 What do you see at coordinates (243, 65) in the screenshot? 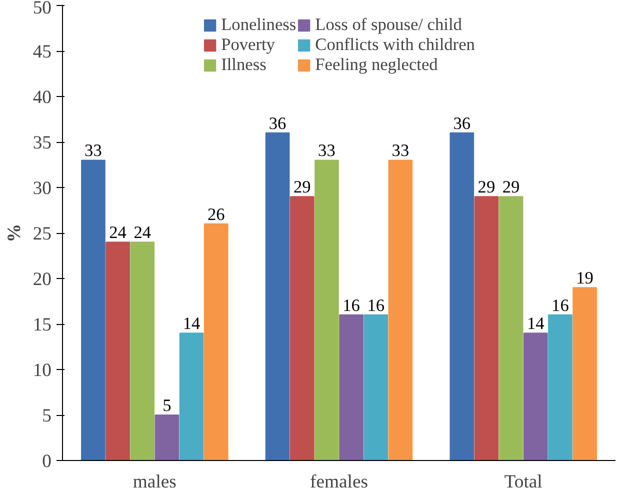
I see `legend-label: Illness` at bounding box center [243, 65].